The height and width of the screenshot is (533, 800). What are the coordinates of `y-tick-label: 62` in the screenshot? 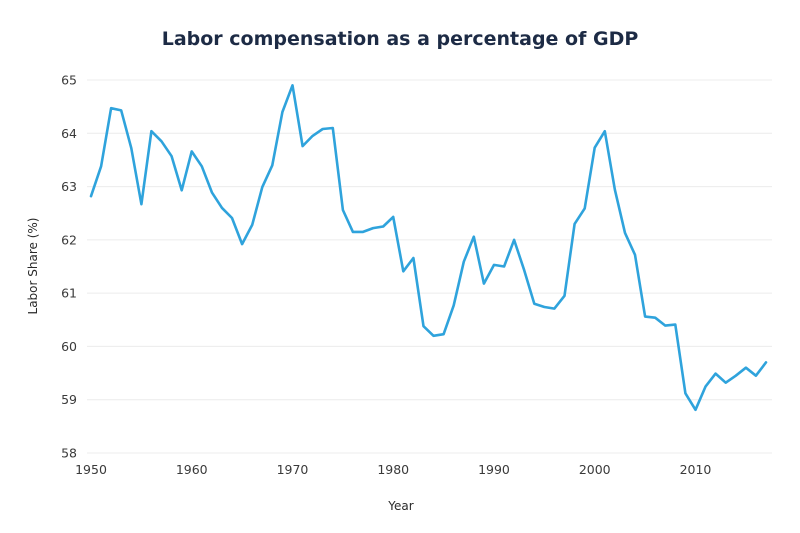 It's located at (69, 239).